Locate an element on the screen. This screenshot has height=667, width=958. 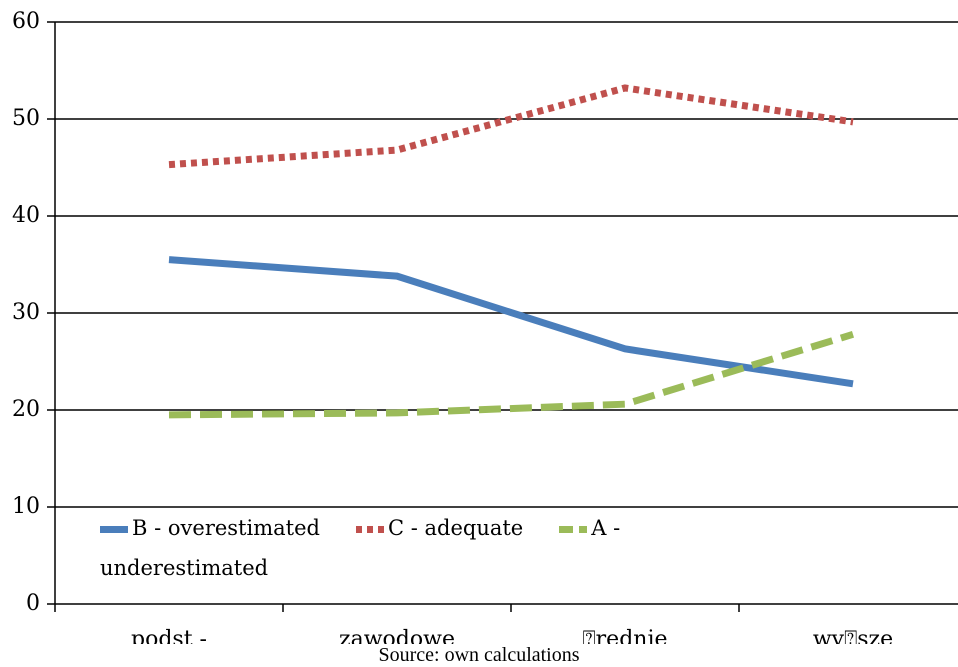
x-tick-label: wy⍰sze is located at coordinates (853, 635).